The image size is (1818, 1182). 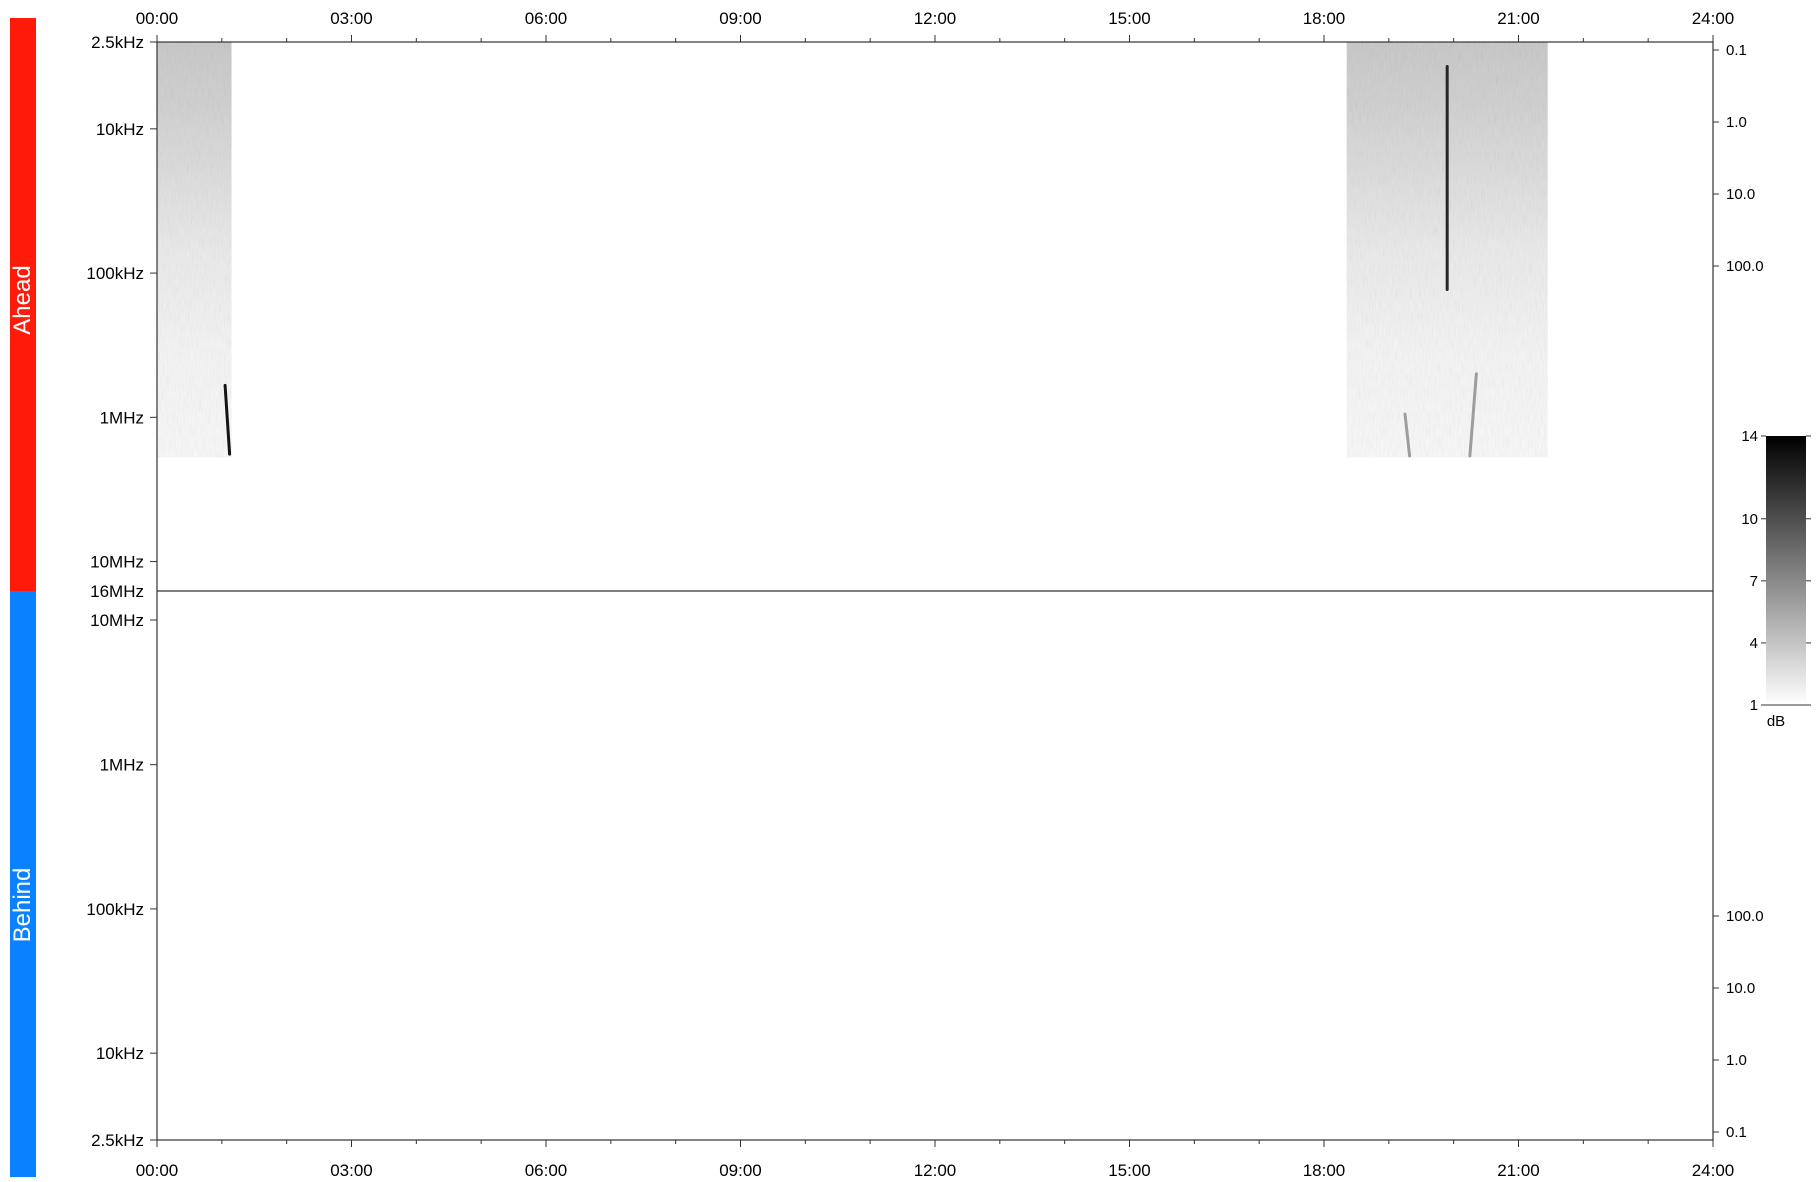 What do you see at coordinates (1129, 1170) in the screenshot?
I see `x-tick-label-bottom: 15:00` at bounding box center [1129, 1170].